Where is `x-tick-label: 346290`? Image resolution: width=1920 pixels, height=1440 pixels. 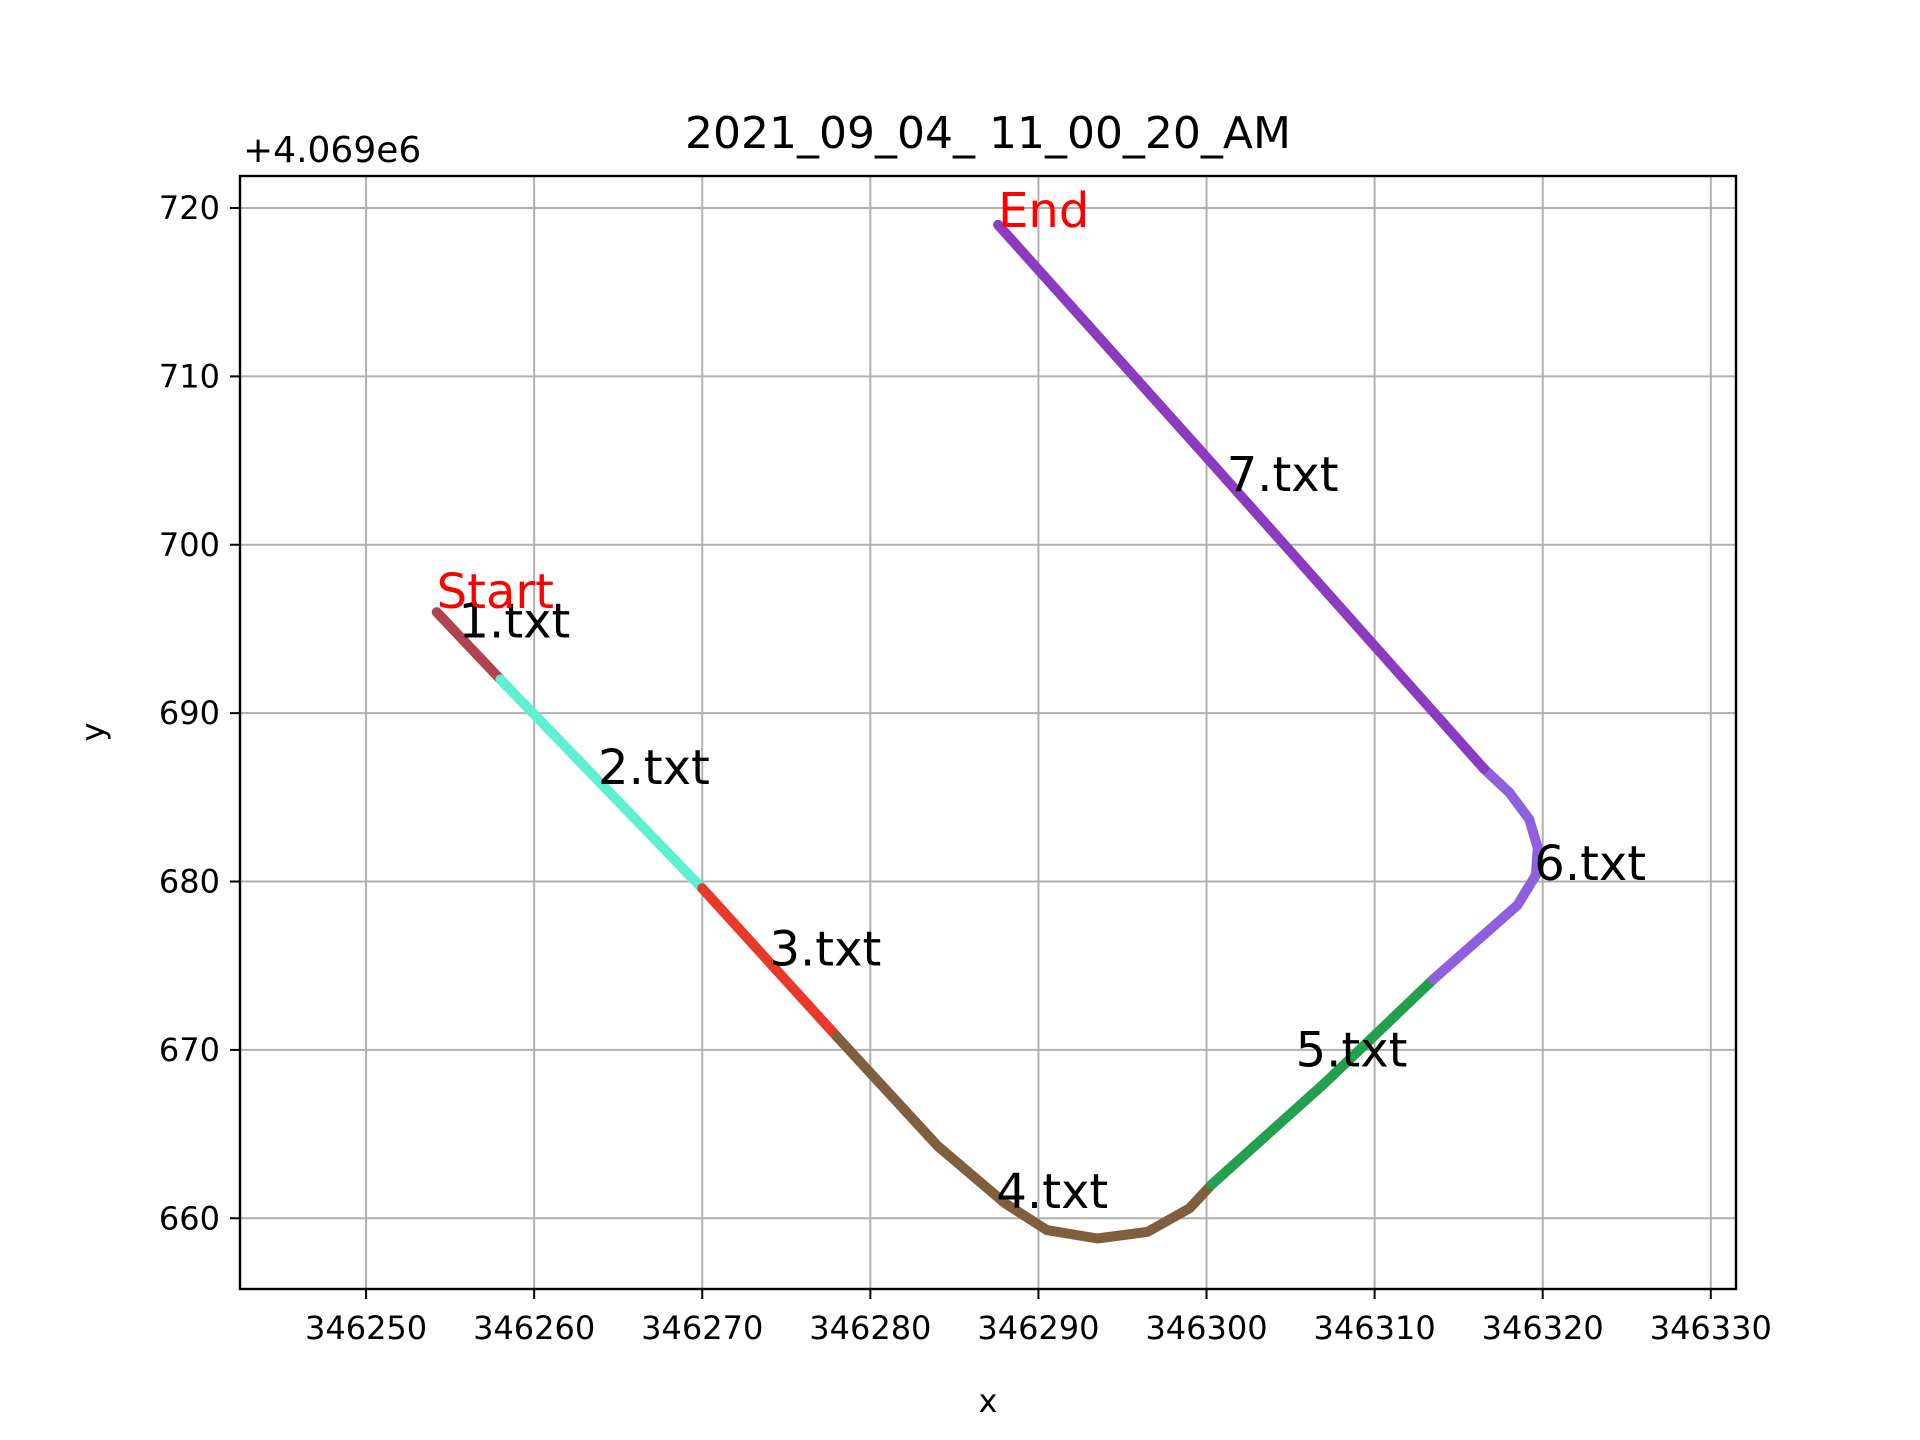
x-tick-label: 346290 is located at coordinates (1038, 1328).